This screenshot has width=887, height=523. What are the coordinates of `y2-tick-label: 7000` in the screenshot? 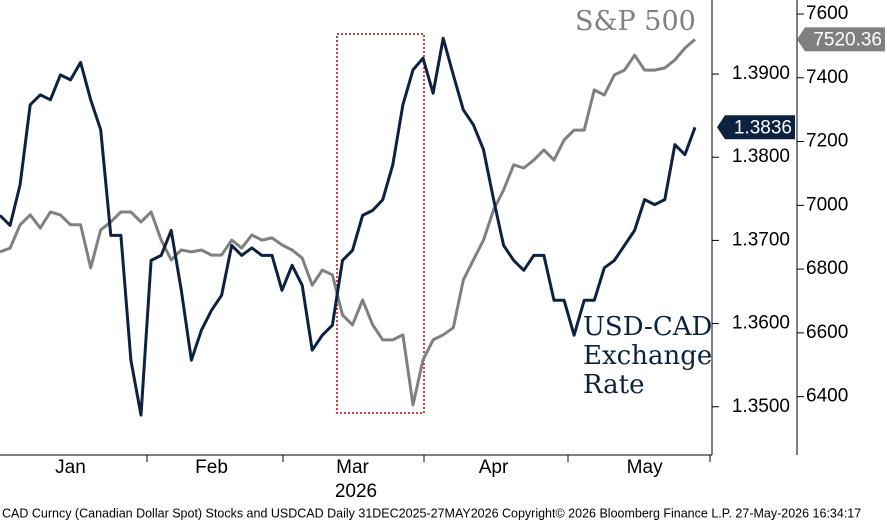 It's located at (827, 204).